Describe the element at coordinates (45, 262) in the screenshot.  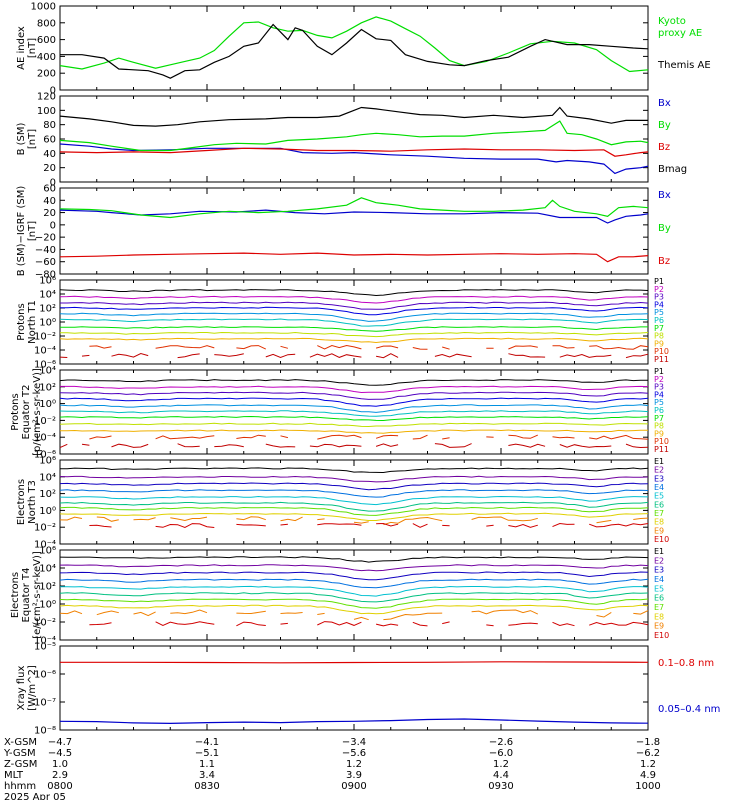
I see `y-tick-label: −60` at that location.